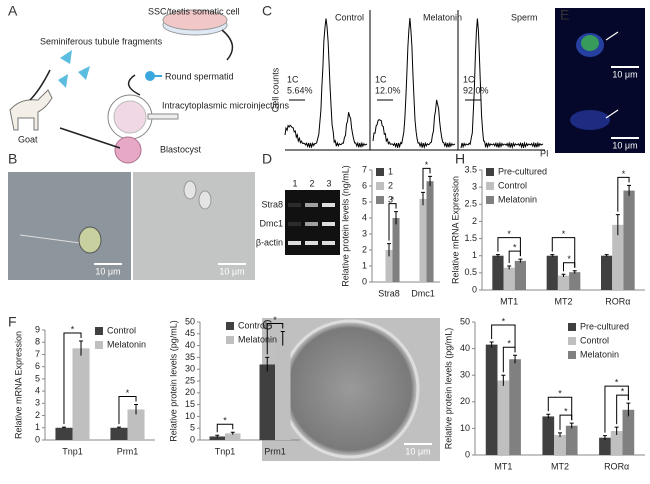  What do you see at coordinates (465, 348) in the screenshot?
I see `y-tick-label: 40` at bounding box center [465, 348].